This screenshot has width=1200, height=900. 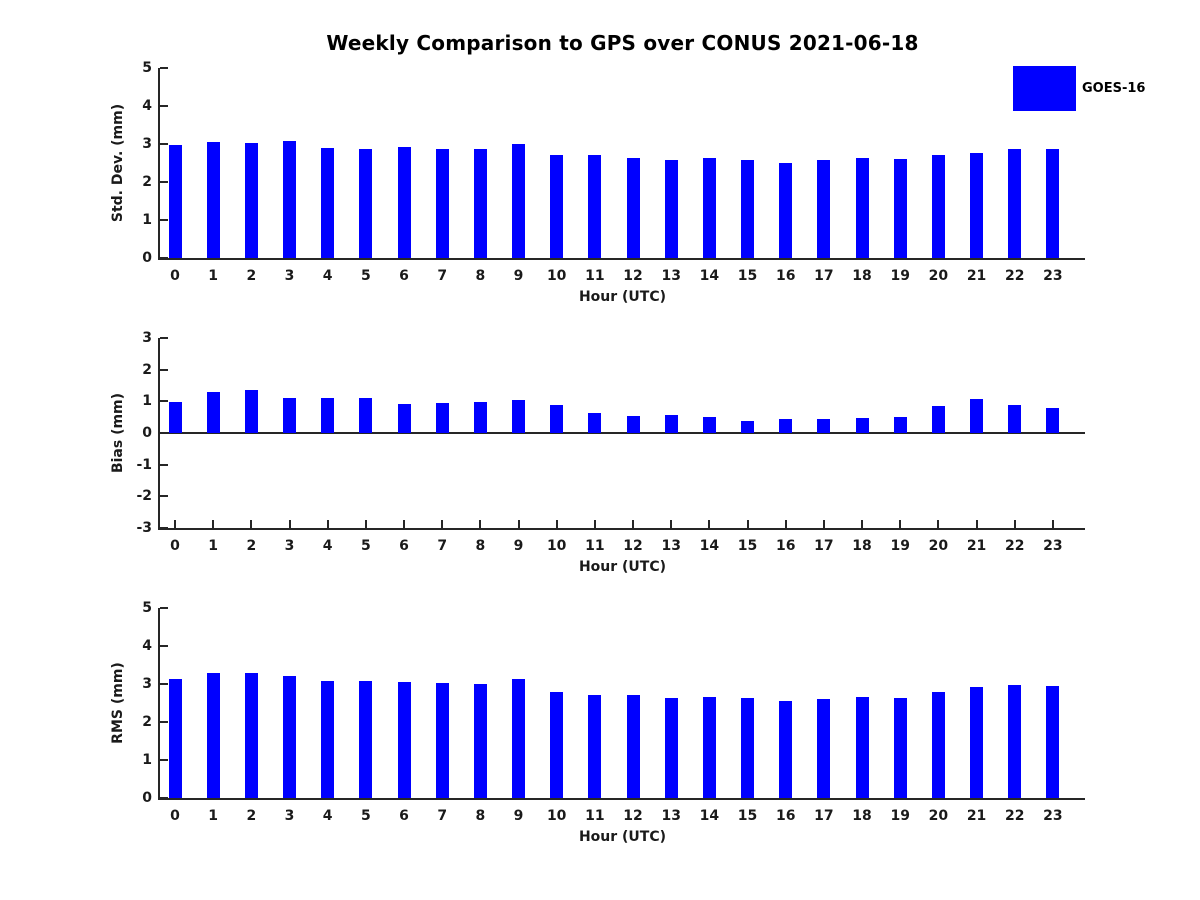 I want to click on x-tick-label: 18, so click(x=862, y=276).